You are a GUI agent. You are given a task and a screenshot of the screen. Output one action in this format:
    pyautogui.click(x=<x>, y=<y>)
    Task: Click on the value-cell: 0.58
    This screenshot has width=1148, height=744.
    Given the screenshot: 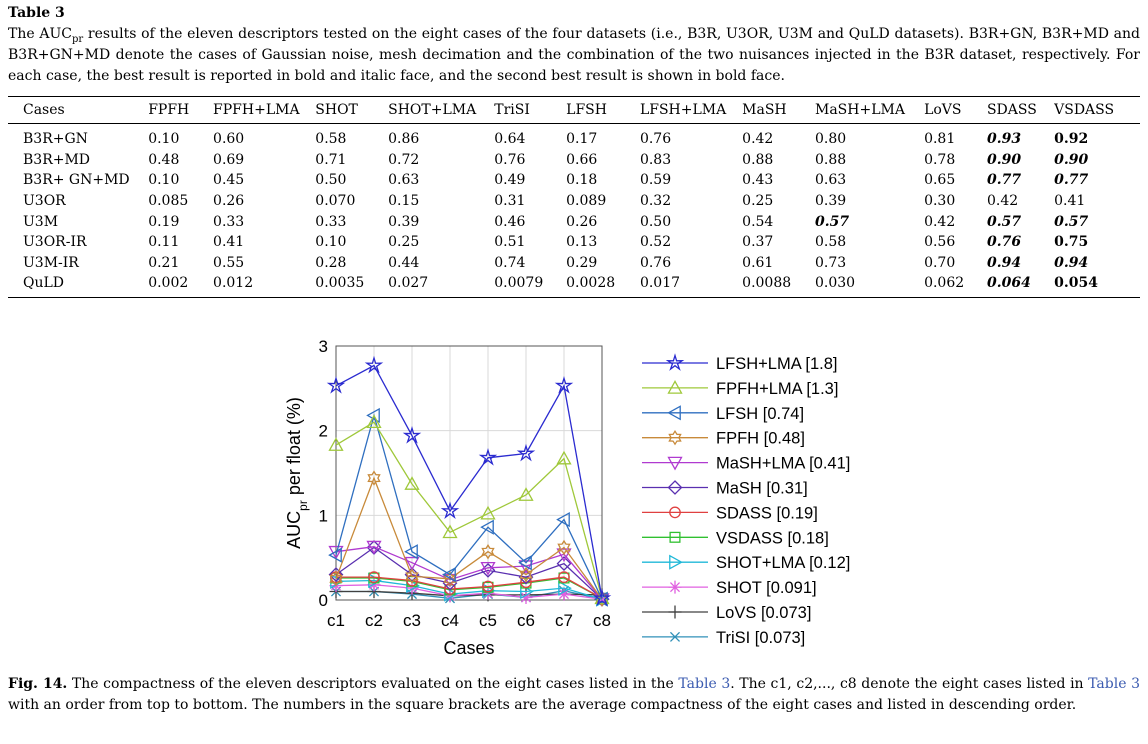 What is the action you would take?
    pyautogui.click(x=831, y=242)
    